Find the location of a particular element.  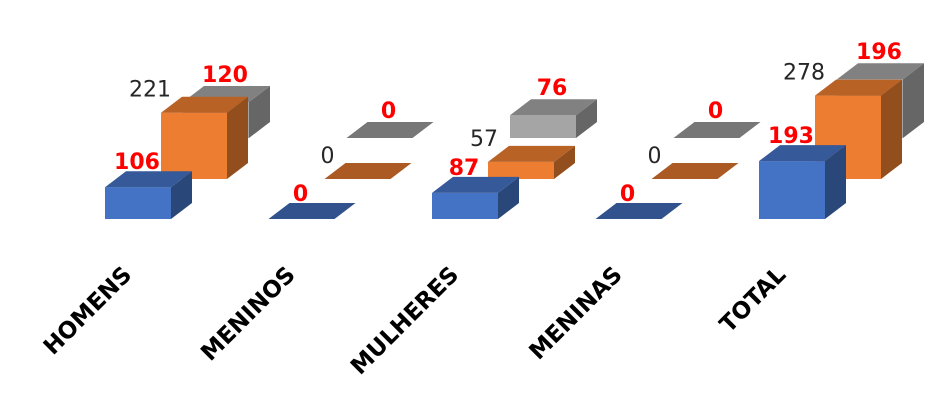

data-label: 120 is located at coordinates (225, 75).